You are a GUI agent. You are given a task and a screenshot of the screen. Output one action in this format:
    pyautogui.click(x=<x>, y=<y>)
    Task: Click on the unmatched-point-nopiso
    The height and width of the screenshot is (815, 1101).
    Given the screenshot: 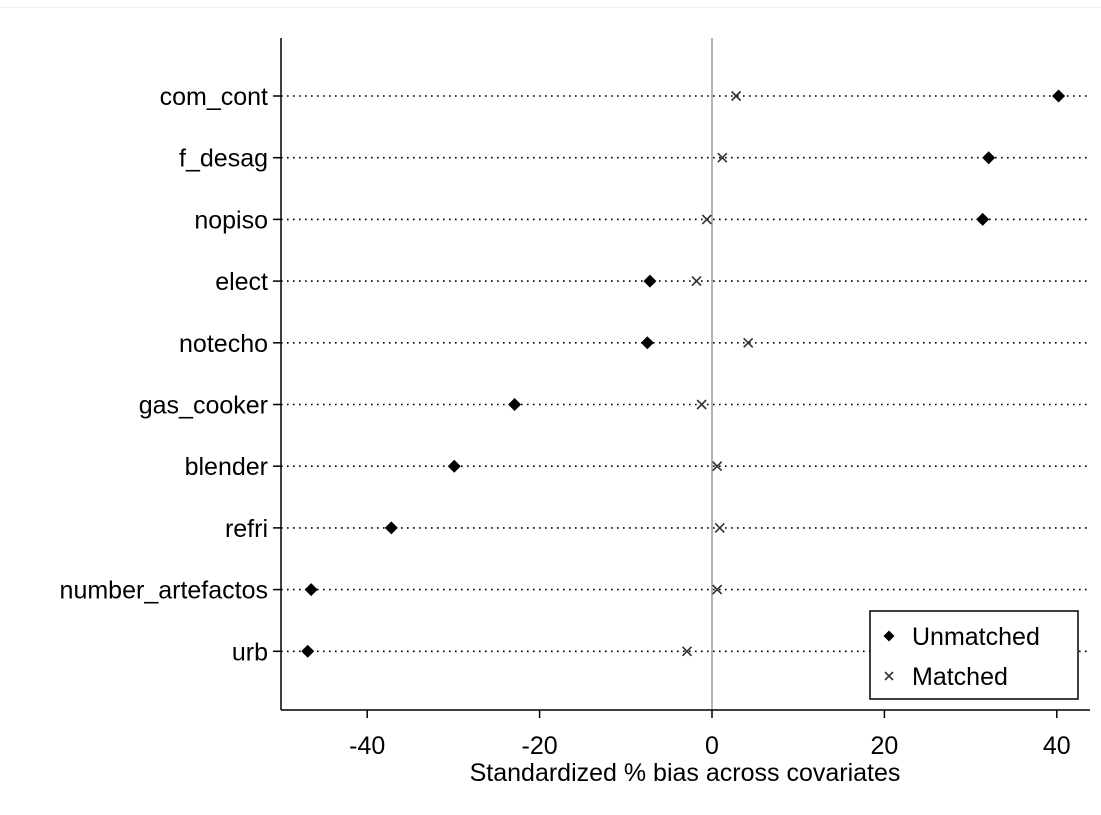 What is the action you would take?
    pyautogui.click(x=983, y=219)
    